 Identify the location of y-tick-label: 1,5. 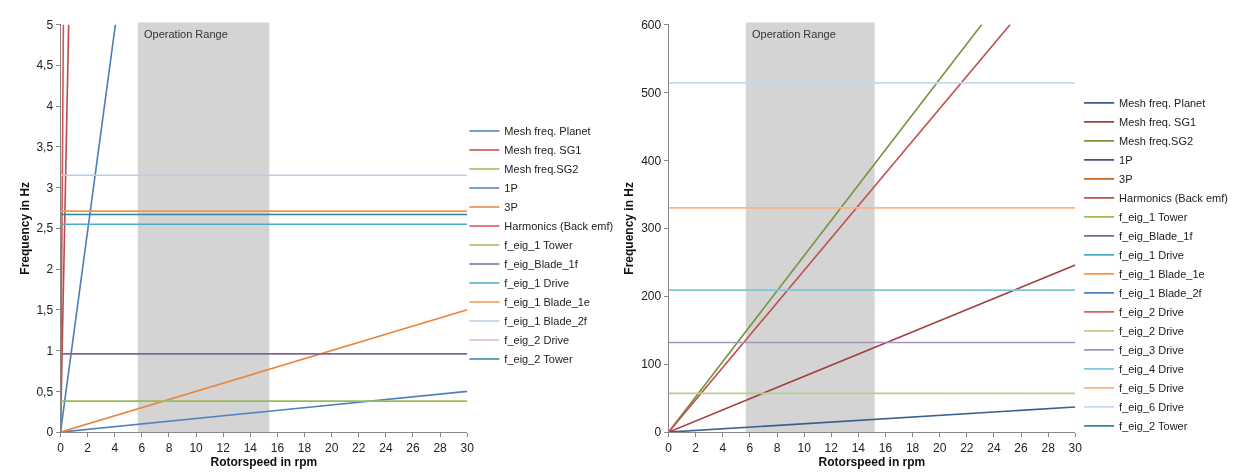
(45, 310).